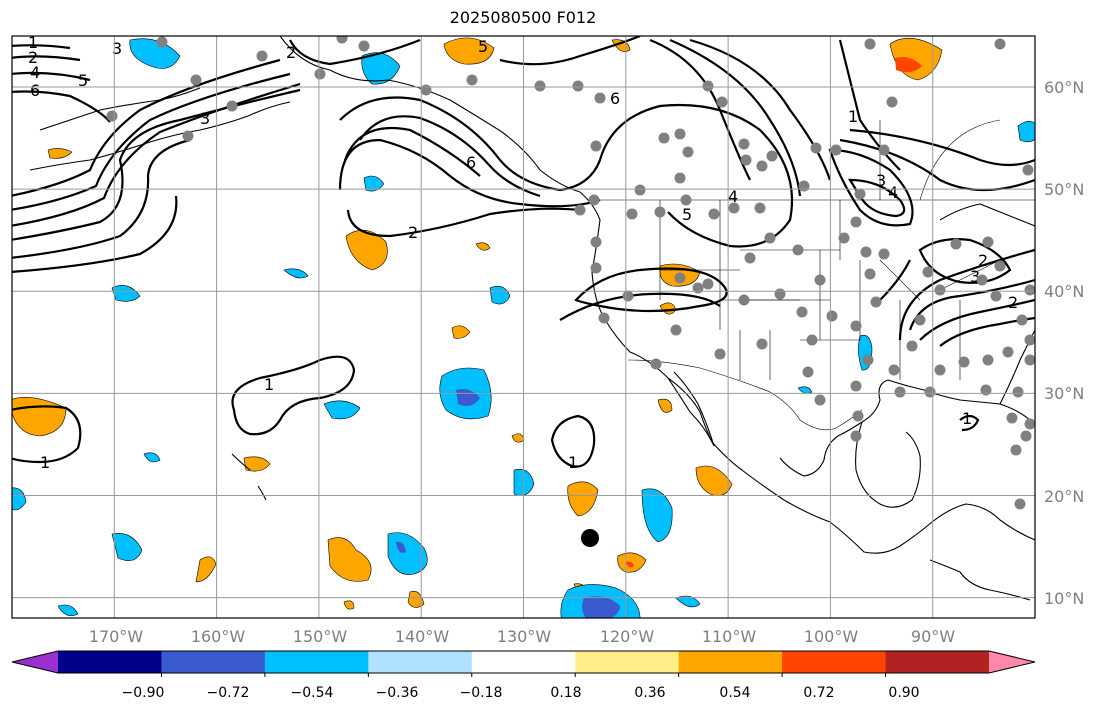 This screenshot has height=712, width=1105. Describe the element at coordinates (565, 693) in the screenshot. I see `colorbar-tick-label: 0.18` at that location.